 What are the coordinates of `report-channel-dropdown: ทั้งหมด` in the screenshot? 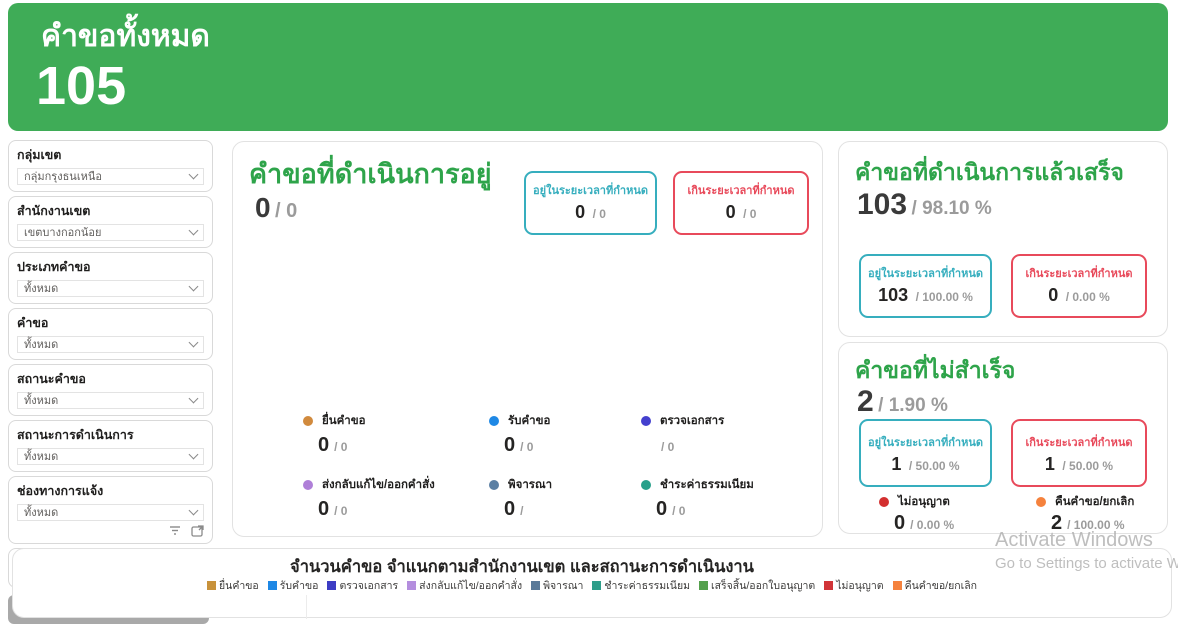 It's located at (110, 512).